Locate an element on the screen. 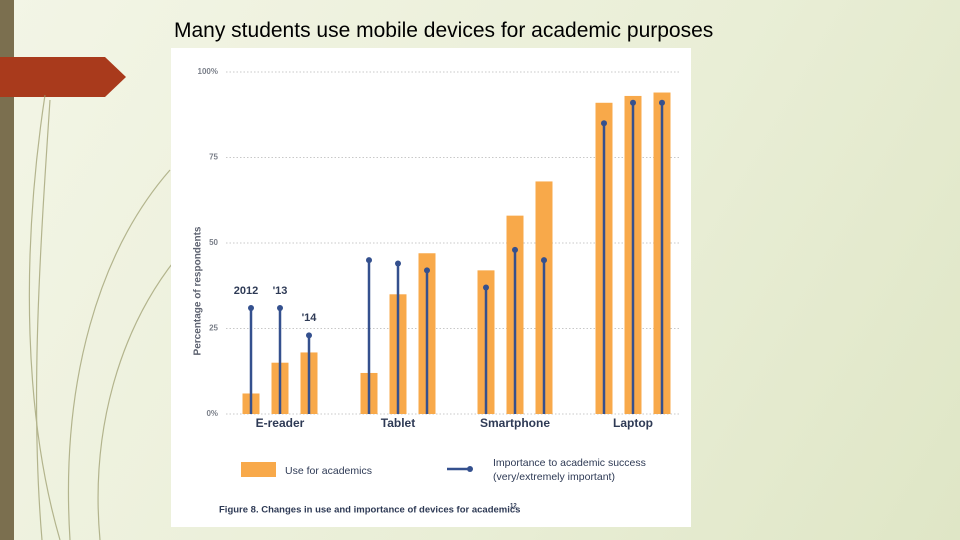 The image size is (960, 540). year-label: 2012 is located at coordinates (246, 291).